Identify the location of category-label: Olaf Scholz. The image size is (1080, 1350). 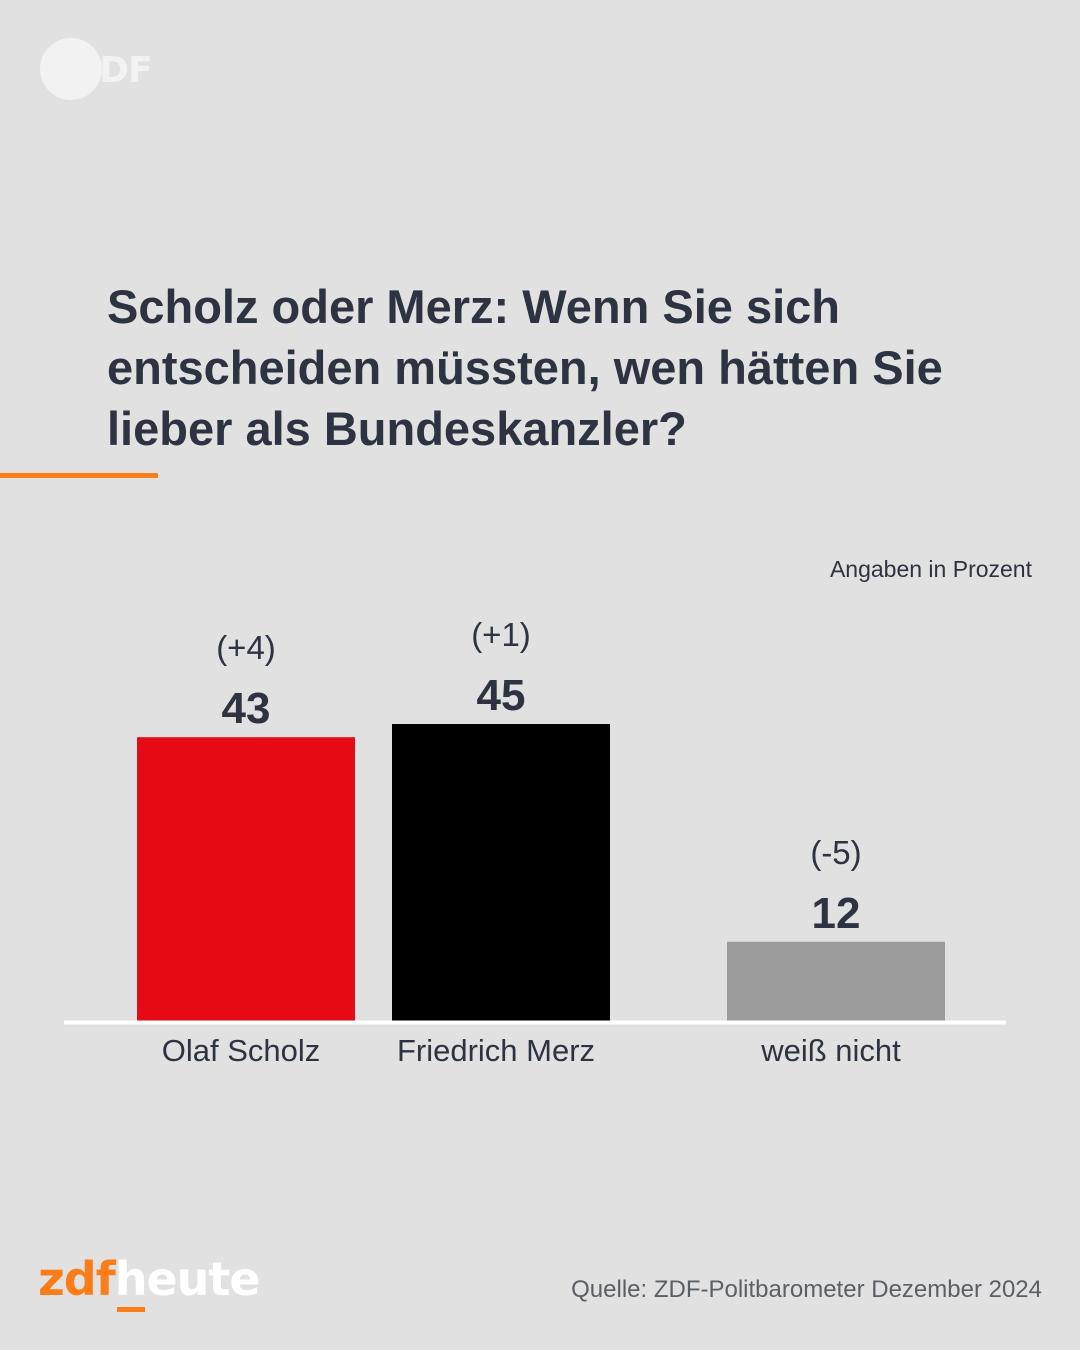
(241, 1050).